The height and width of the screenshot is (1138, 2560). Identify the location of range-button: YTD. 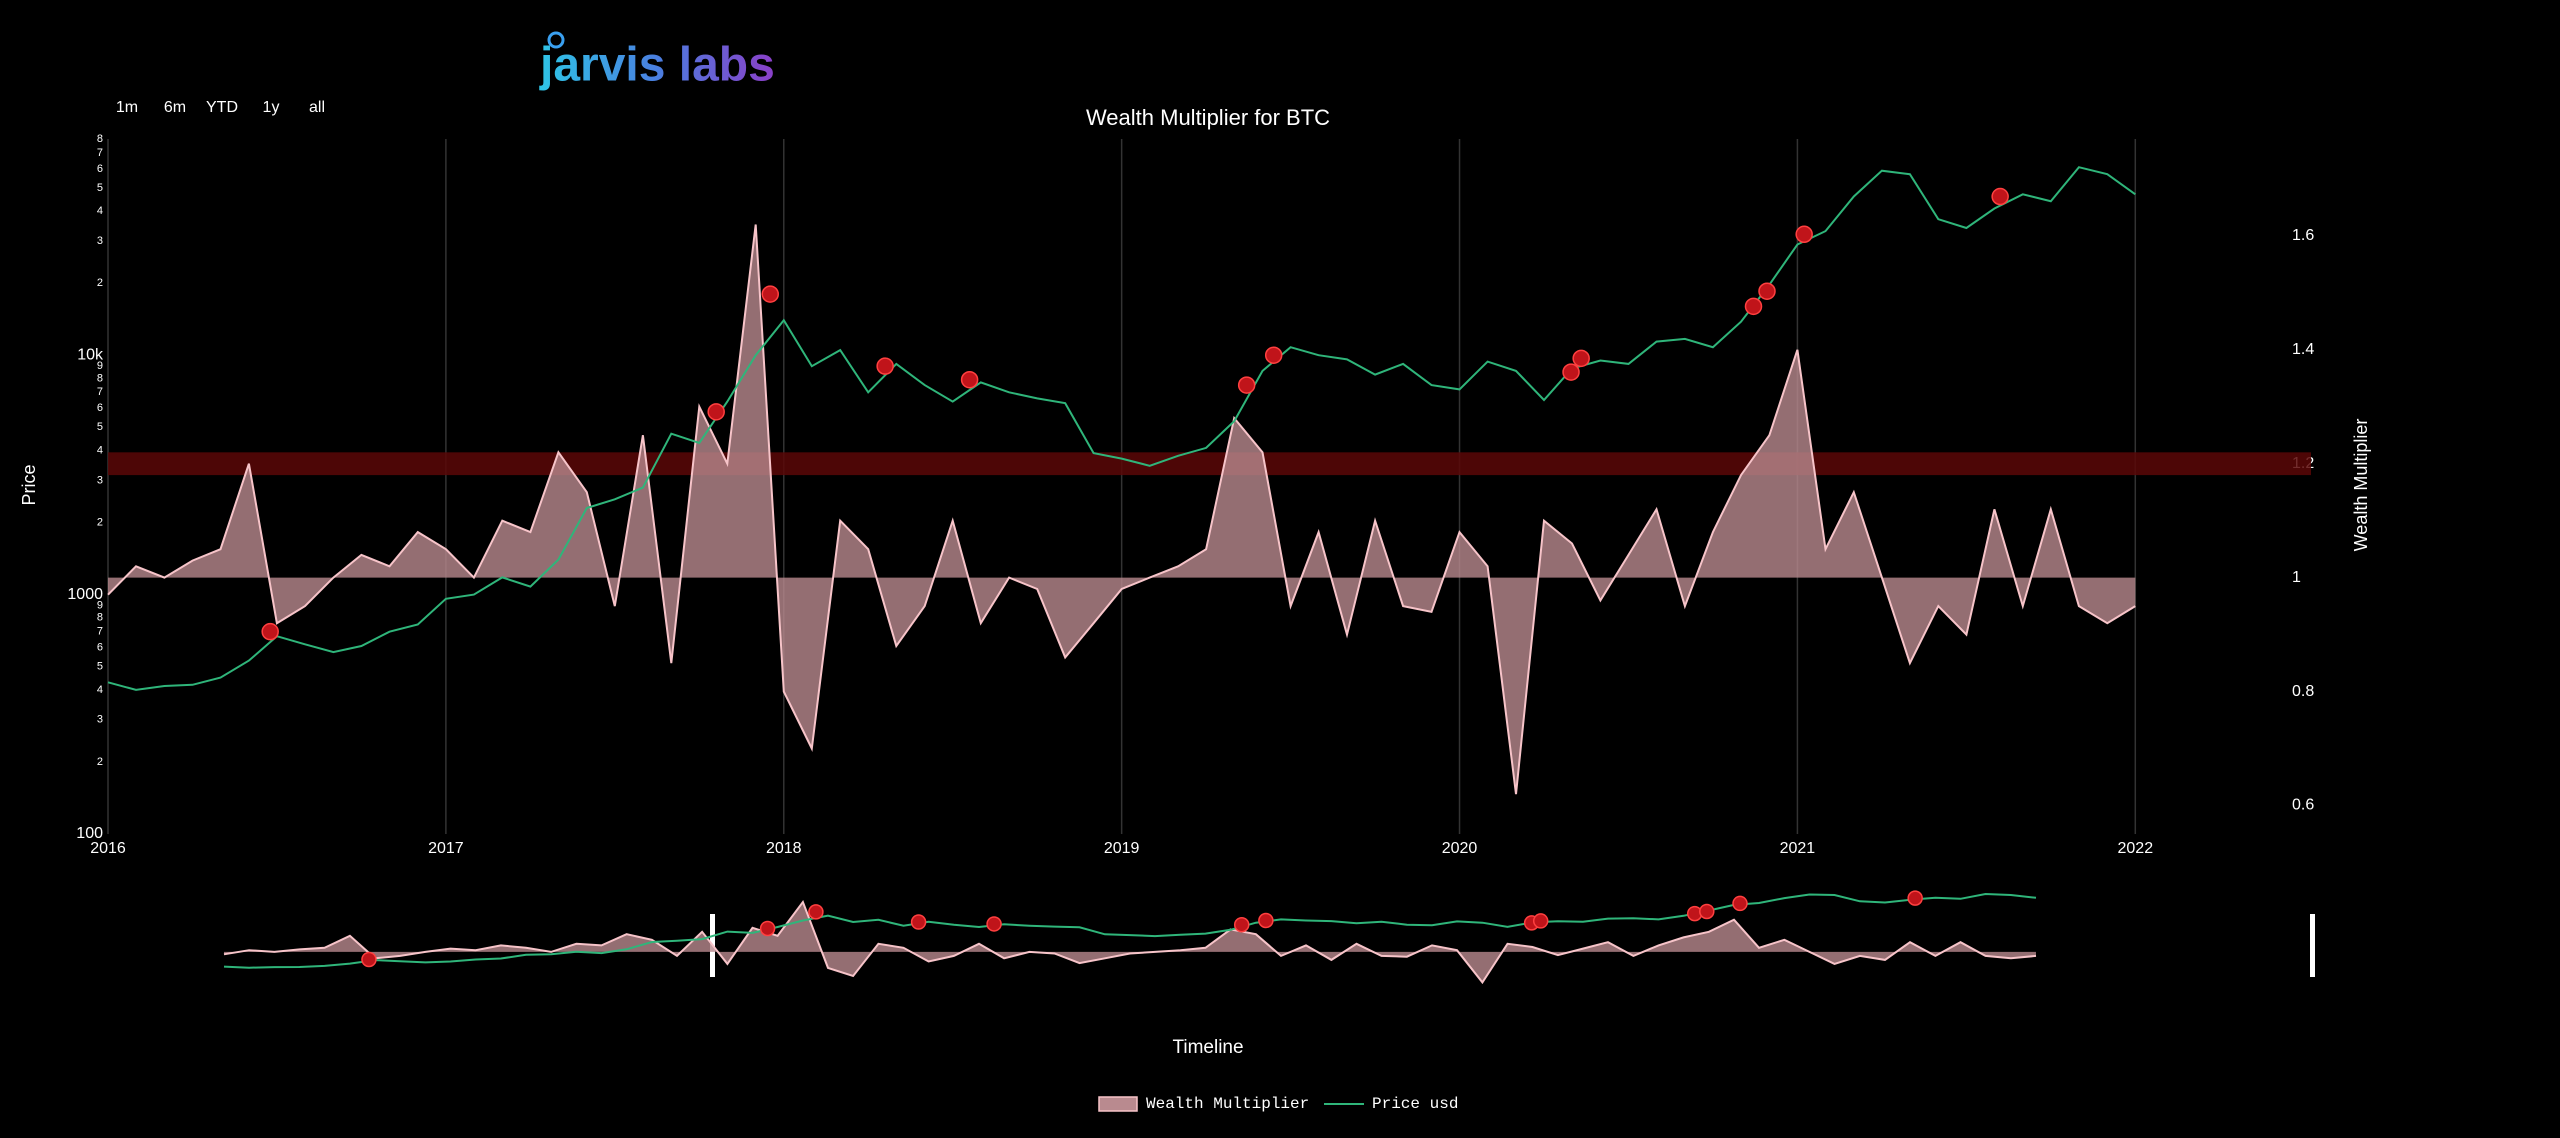
(222, 107).